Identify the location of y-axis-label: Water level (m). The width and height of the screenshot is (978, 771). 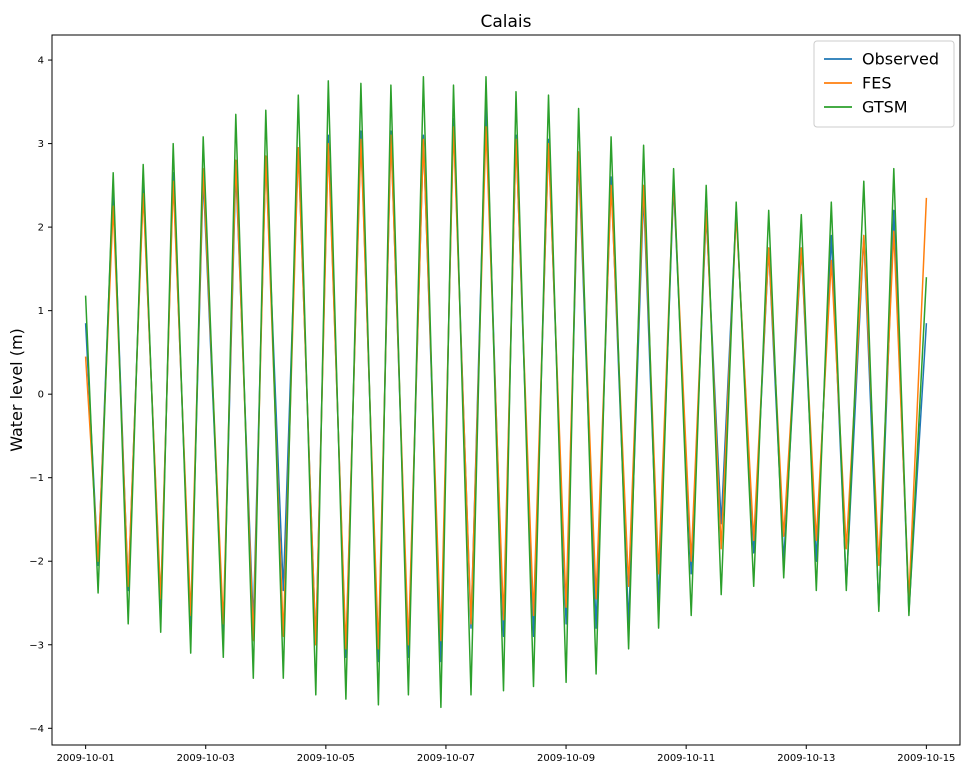
(16, 390).